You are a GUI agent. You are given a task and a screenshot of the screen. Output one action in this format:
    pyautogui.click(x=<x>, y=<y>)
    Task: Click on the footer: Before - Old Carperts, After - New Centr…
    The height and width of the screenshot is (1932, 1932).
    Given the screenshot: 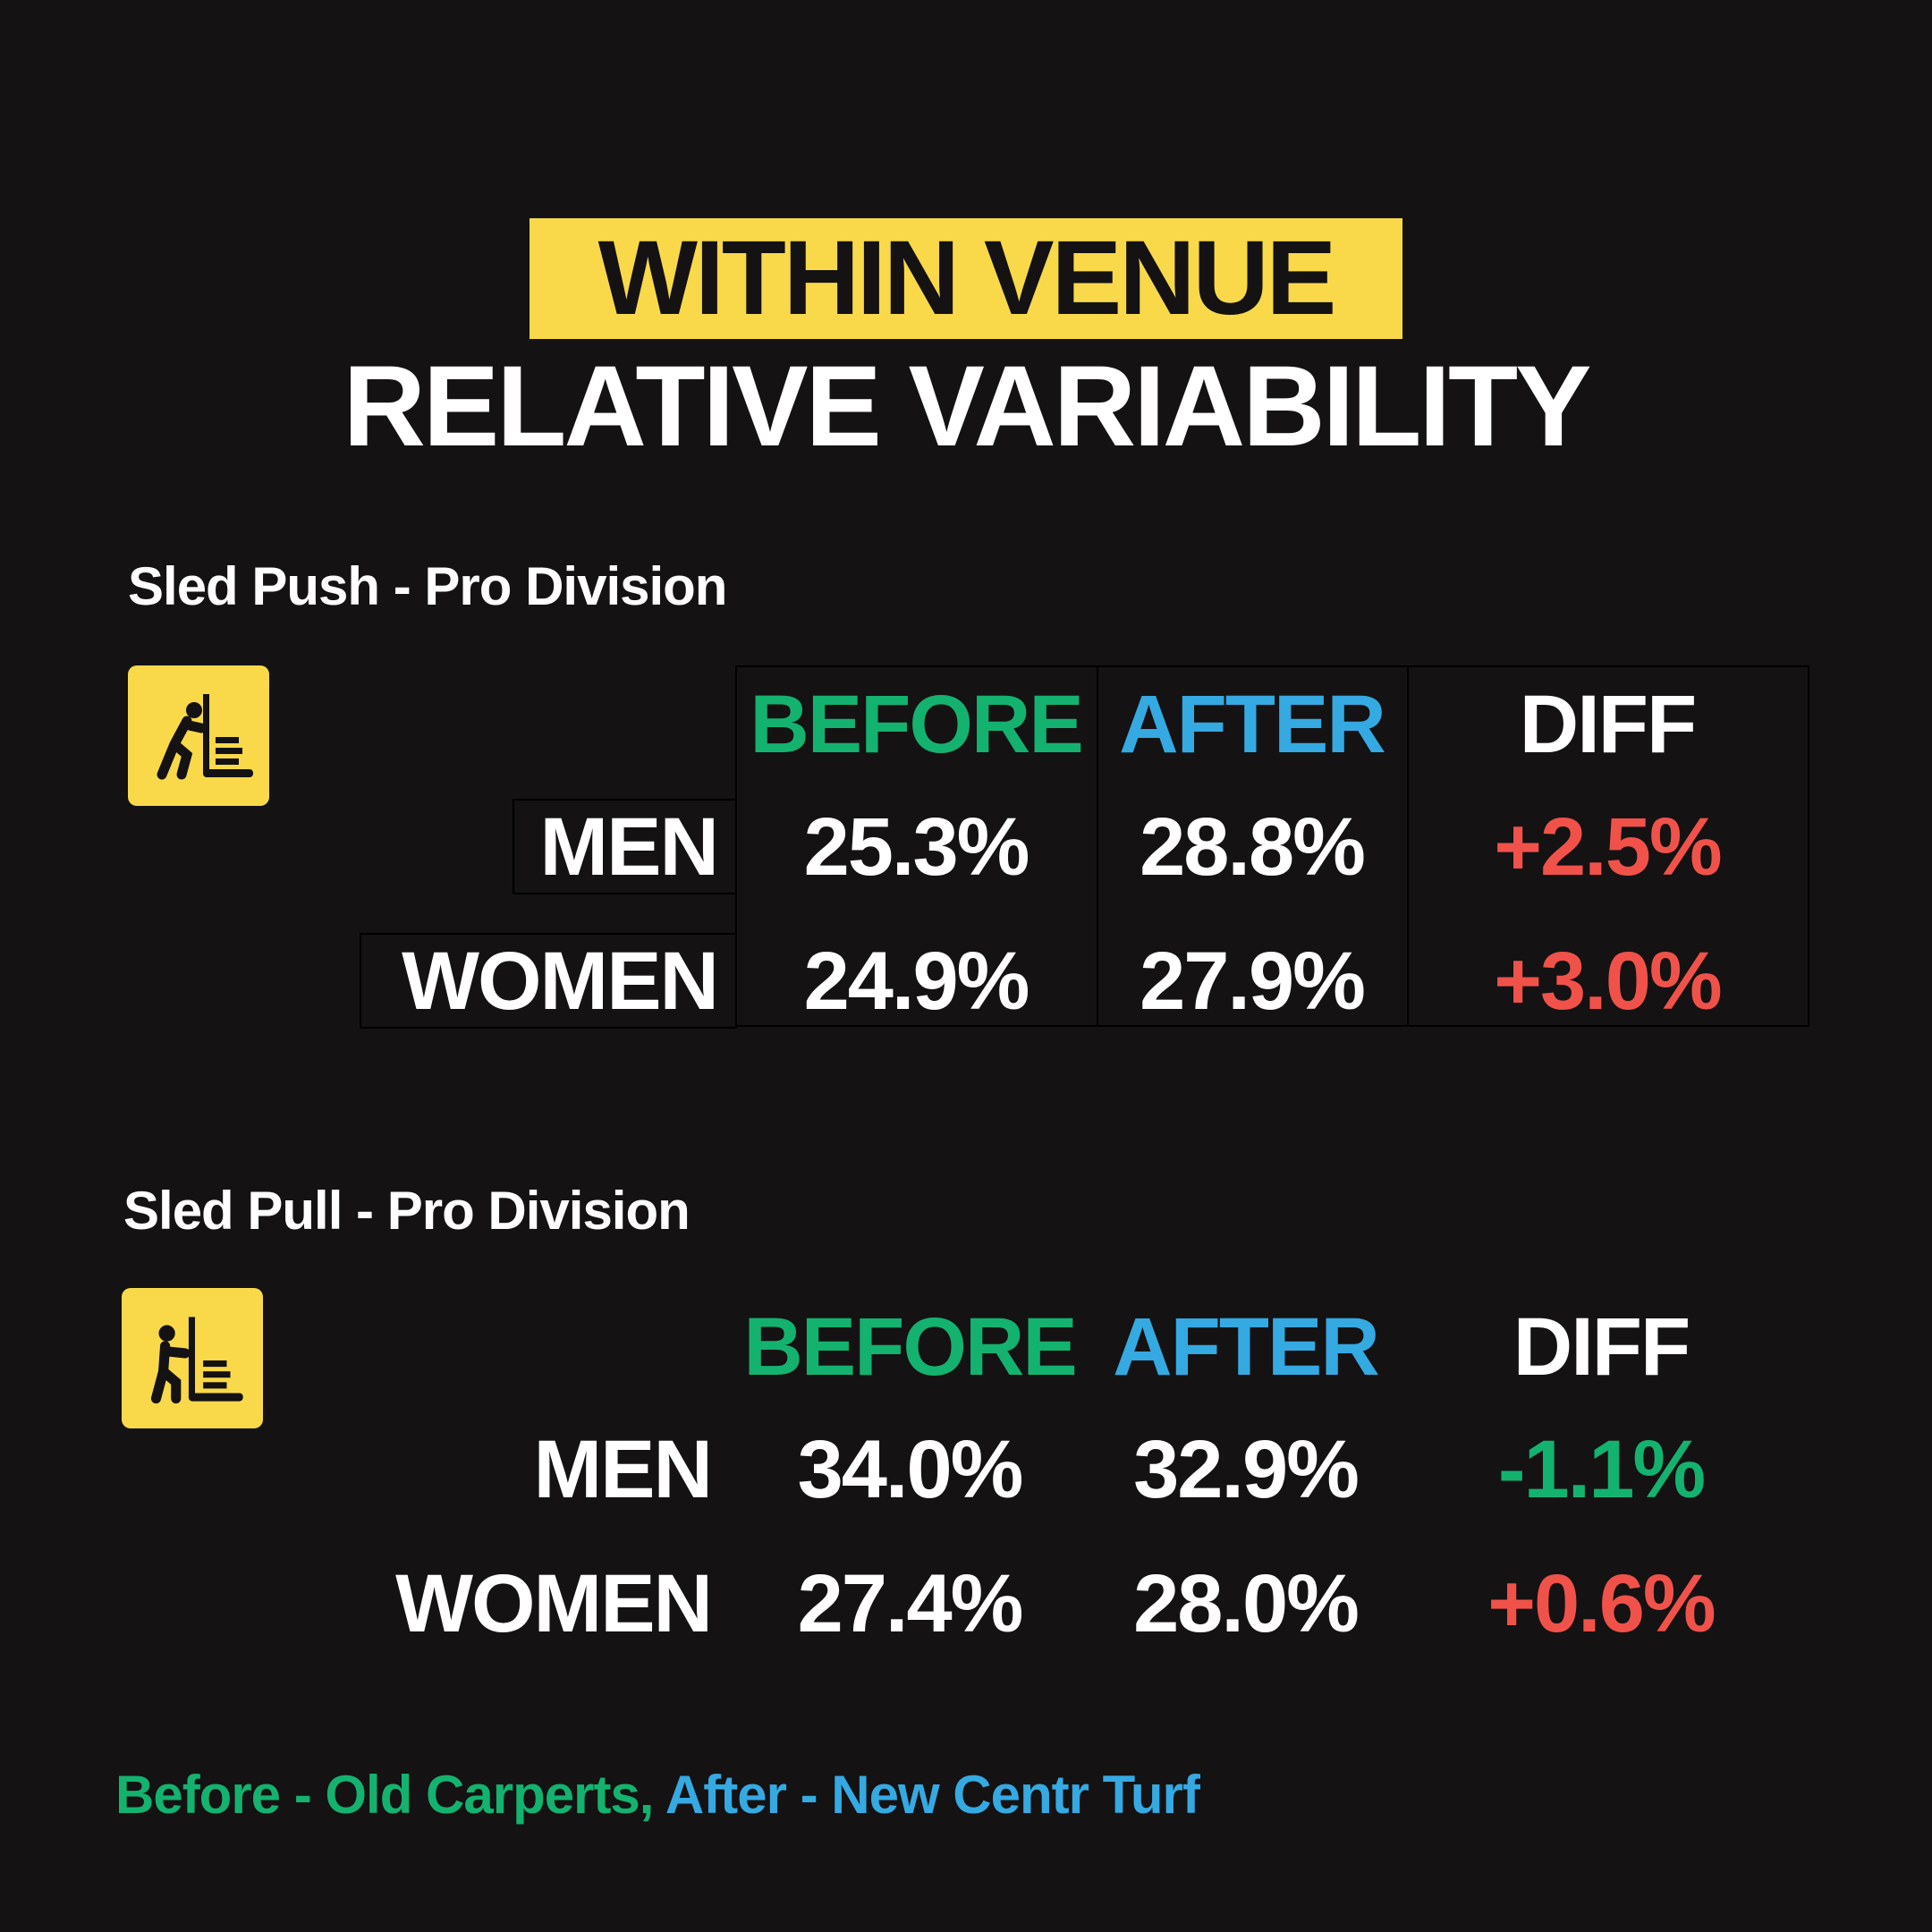 What is the action you would take?
    pyautogui.click(x=657, y=1795)
    